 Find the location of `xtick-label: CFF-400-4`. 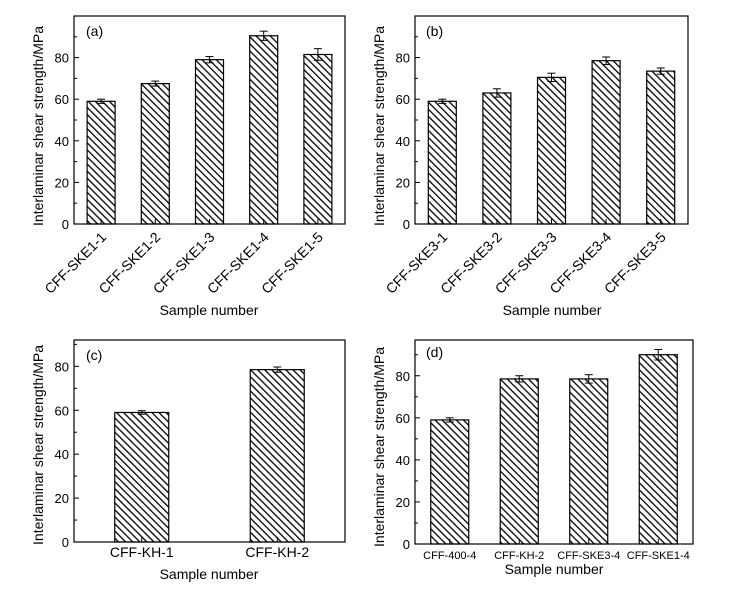

xtick-label: CFF-400-4 is located at coordinates (449, 556).